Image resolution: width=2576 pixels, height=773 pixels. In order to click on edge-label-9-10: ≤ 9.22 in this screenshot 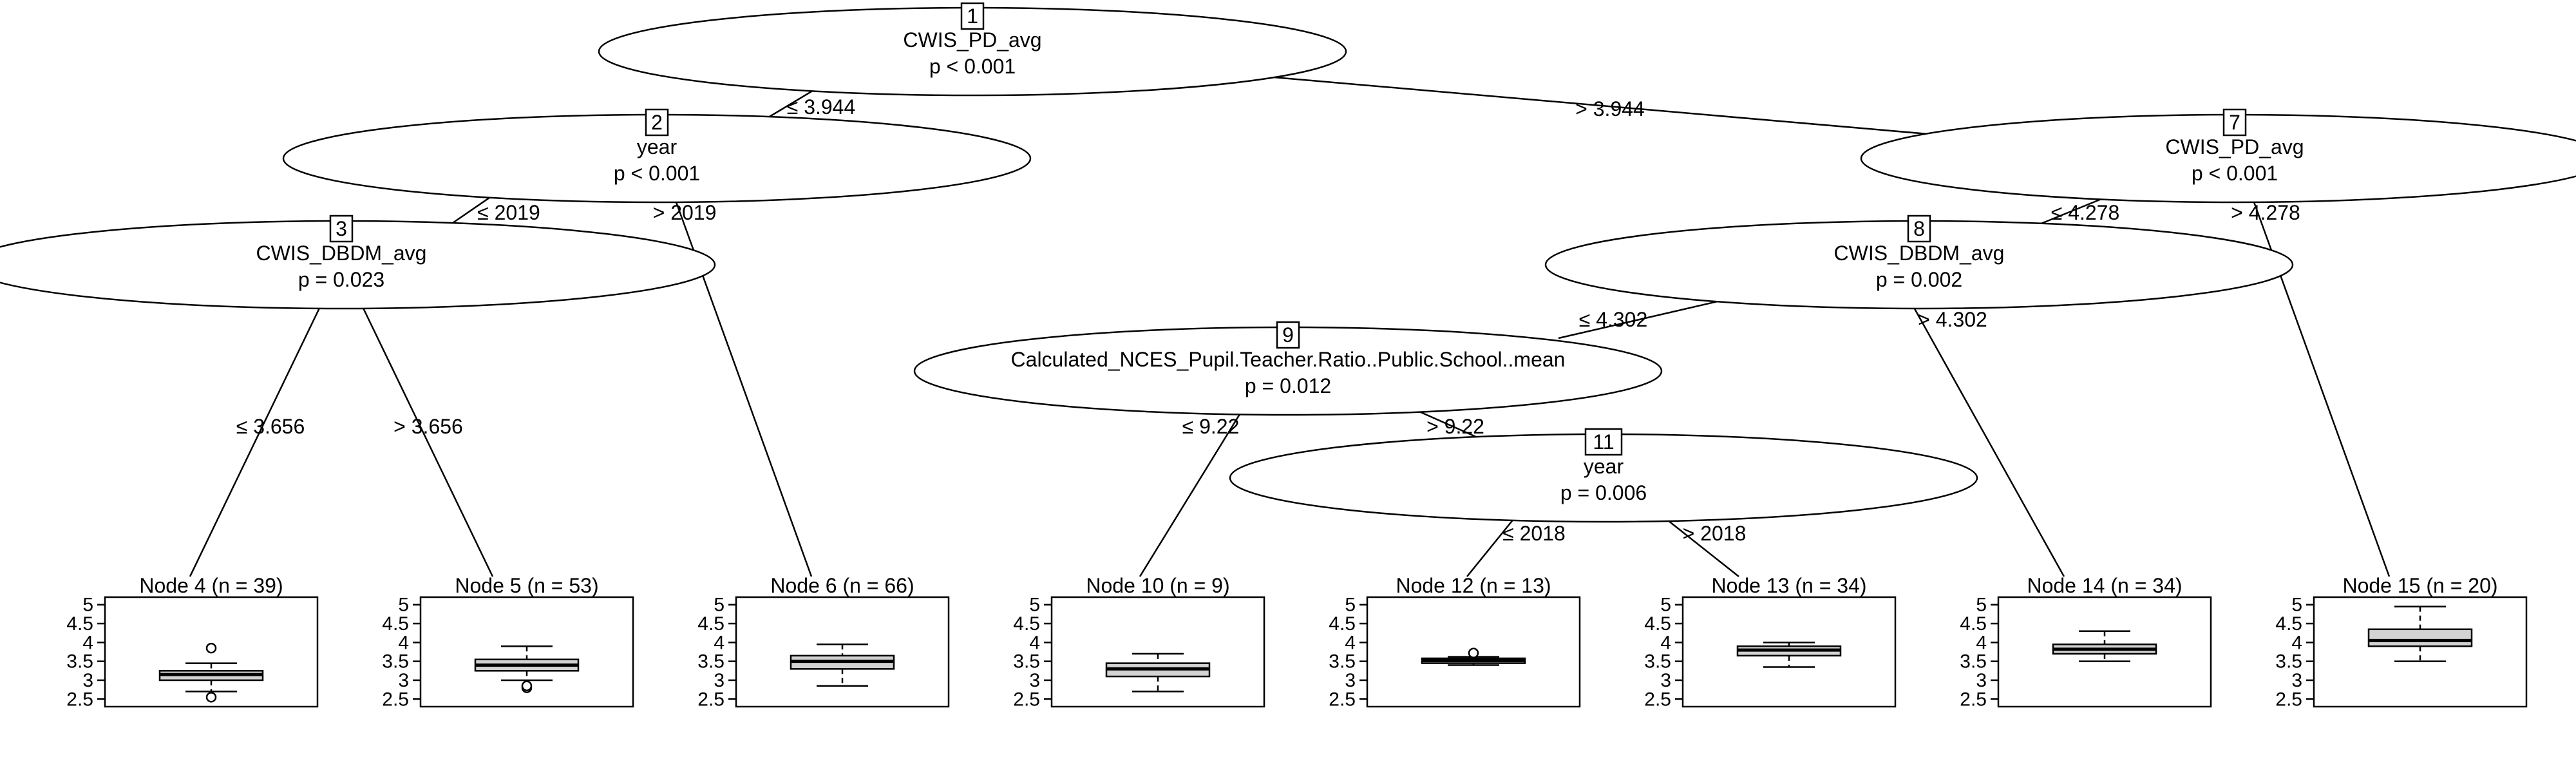, I will do `click(1211, 426)`.